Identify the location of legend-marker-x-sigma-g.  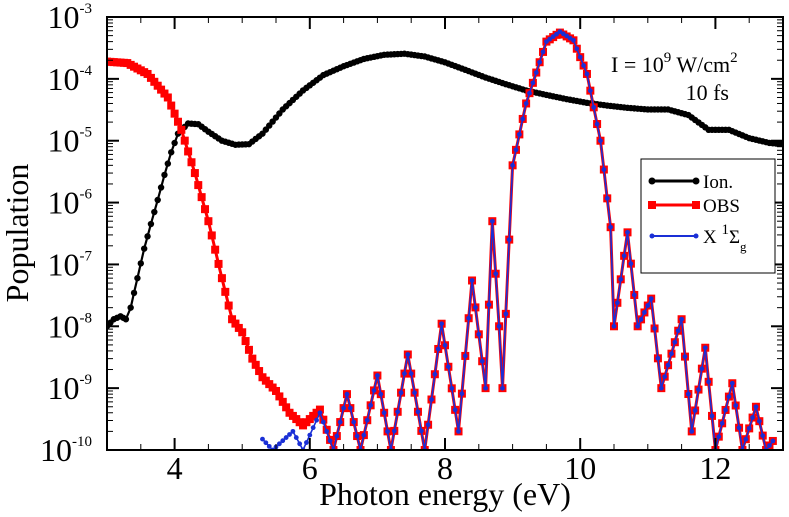
(652, 236).